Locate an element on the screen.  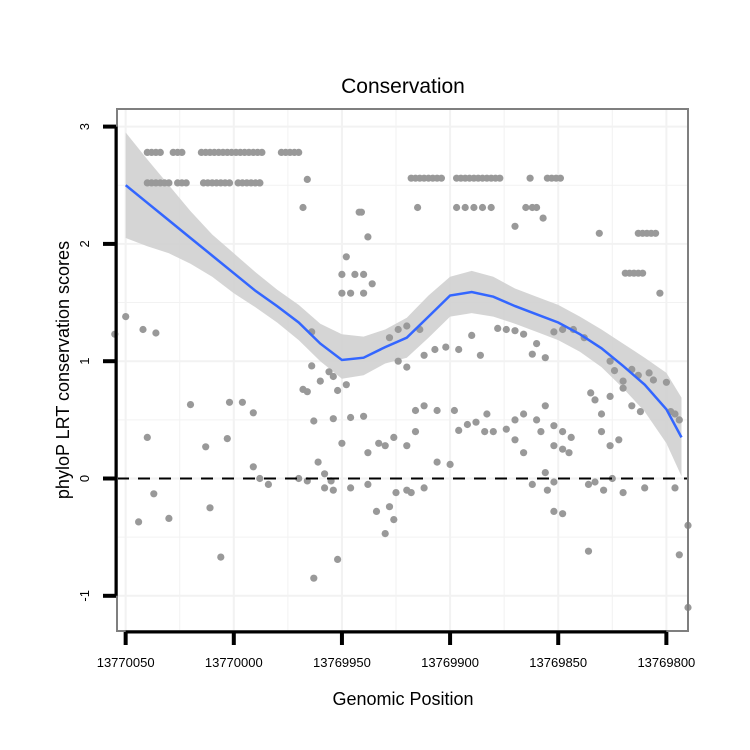
x-tick-label: 13770000 is located at coordinates (234, 662).